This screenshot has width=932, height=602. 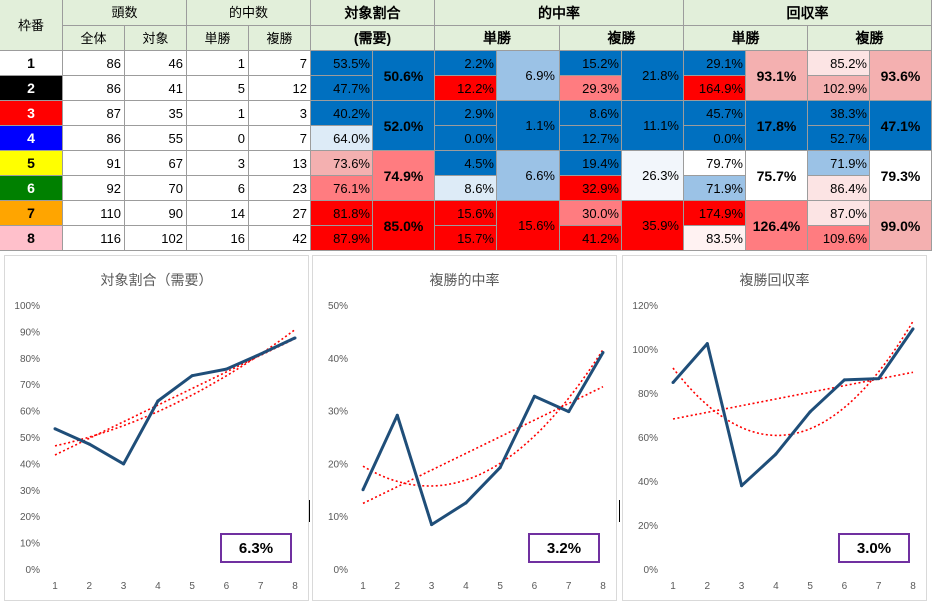 I want to click on count-all: 116, so click(x=94, y=238).